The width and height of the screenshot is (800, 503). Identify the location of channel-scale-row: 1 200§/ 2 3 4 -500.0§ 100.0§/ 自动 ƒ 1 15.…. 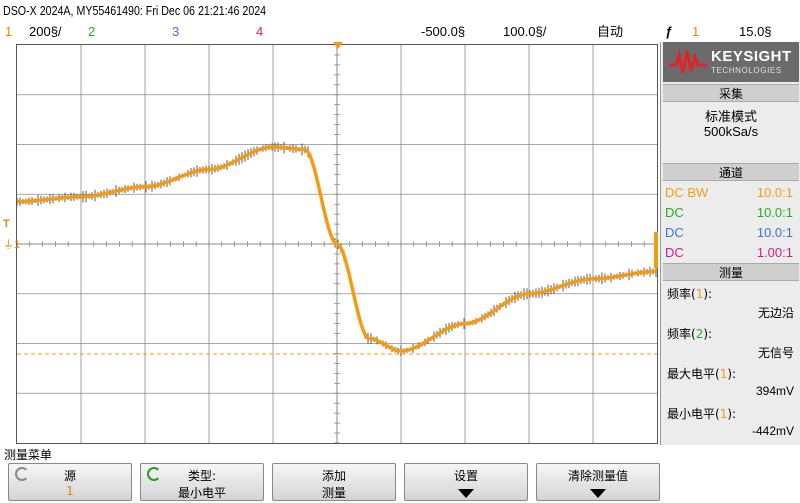
(400, 32).